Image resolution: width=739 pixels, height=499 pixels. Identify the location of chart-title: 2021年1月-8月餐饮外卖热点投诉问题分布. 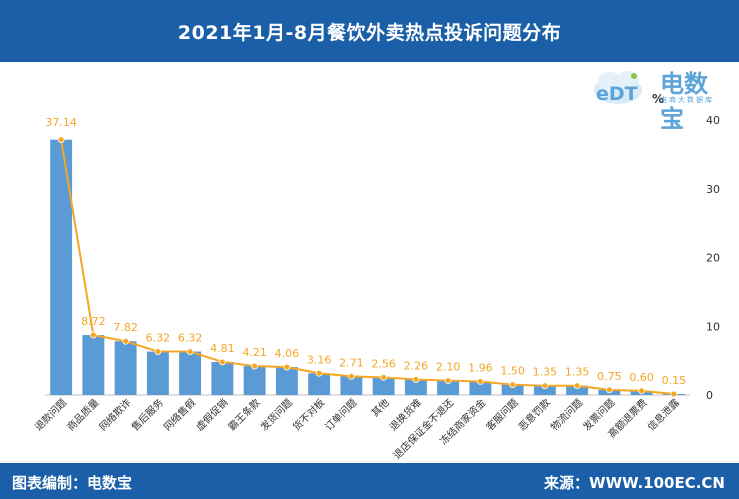
(369, 32).